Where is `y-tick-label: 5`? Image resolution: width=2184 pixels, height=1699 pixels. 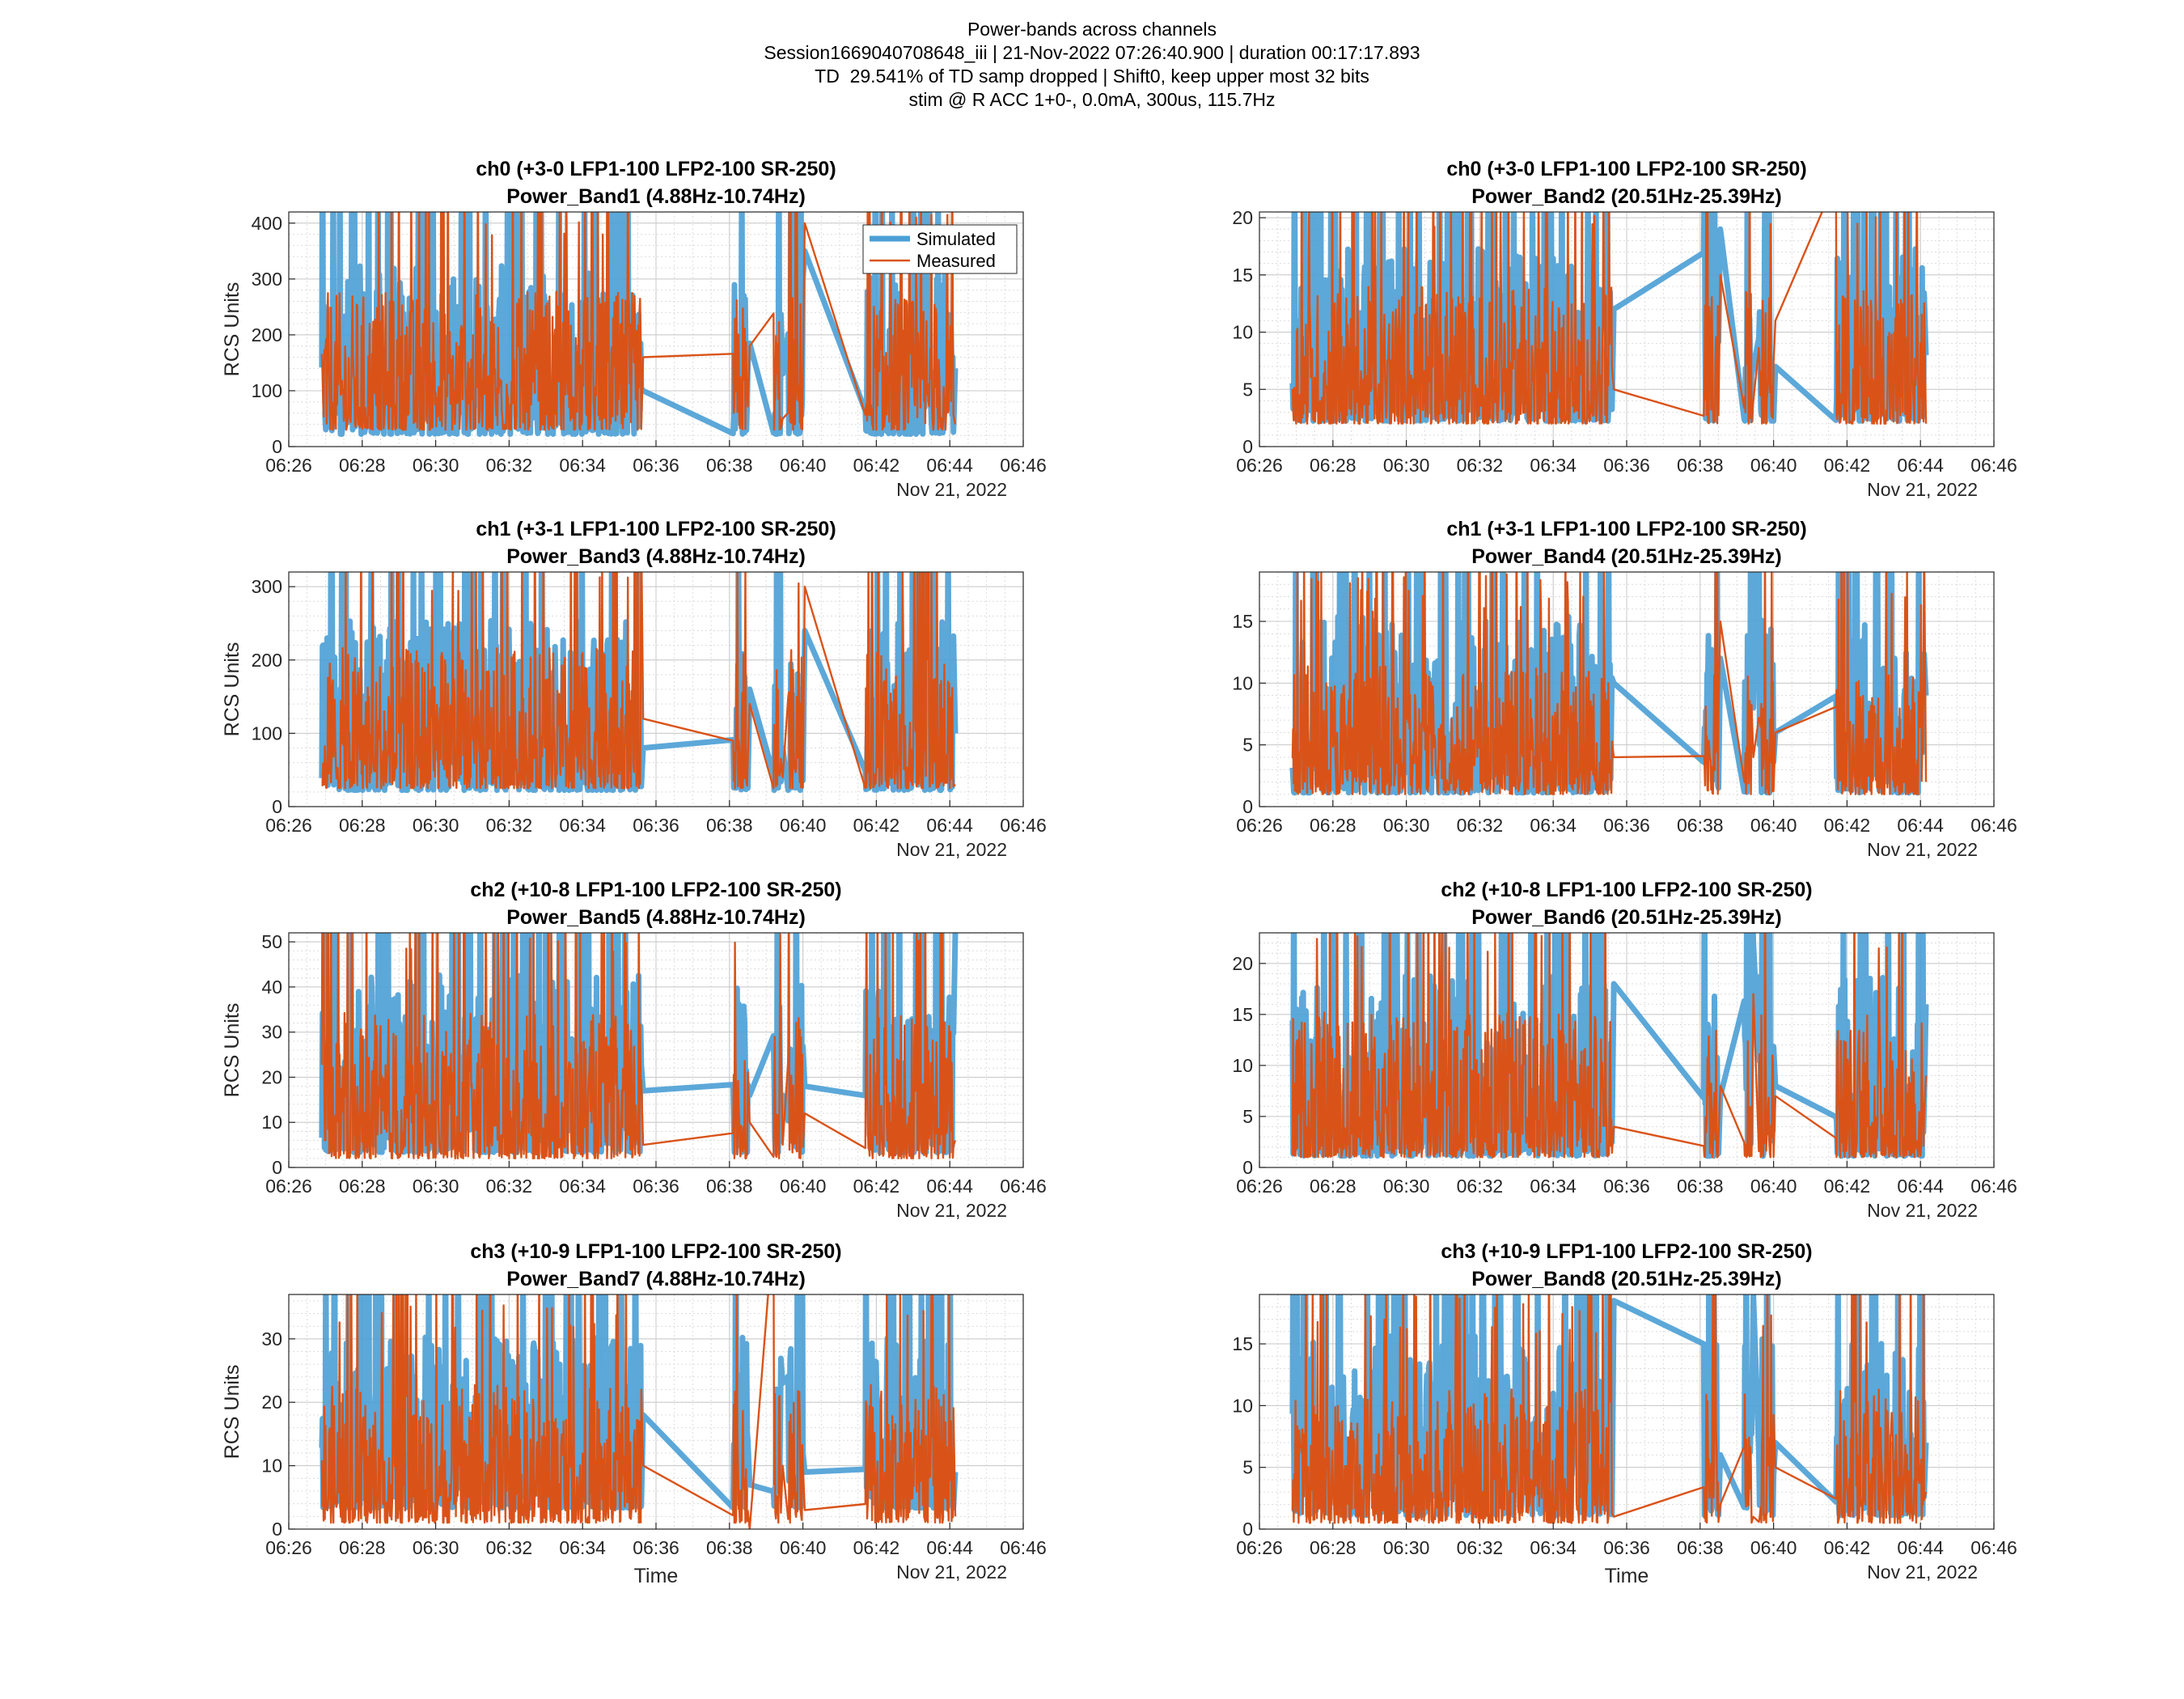
y-tick-label: 5 is located at coordinates (1248, 389).